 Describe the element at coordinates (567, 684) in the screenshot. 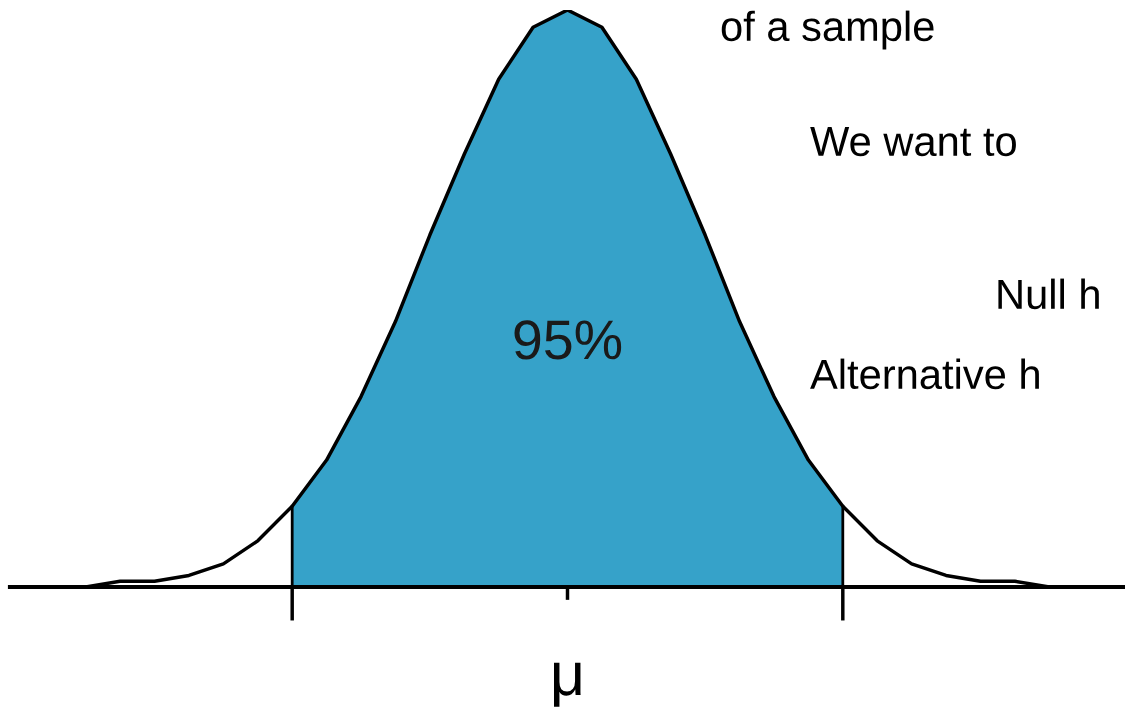

I see `text: μ` at that location.